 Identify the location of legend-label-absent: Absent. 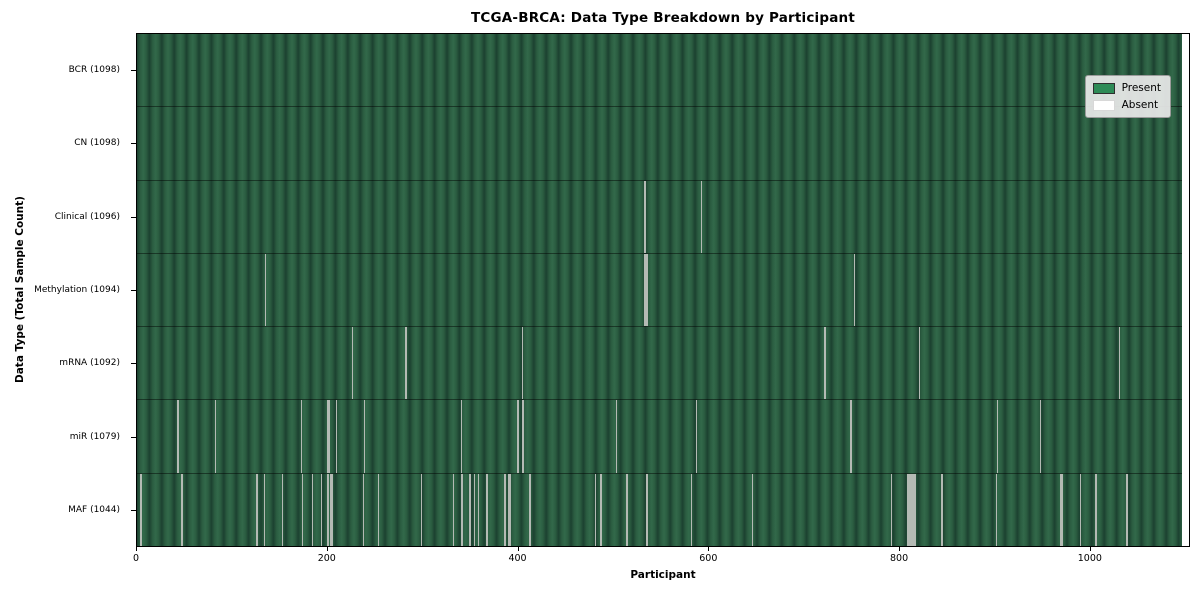
(1140, 105).